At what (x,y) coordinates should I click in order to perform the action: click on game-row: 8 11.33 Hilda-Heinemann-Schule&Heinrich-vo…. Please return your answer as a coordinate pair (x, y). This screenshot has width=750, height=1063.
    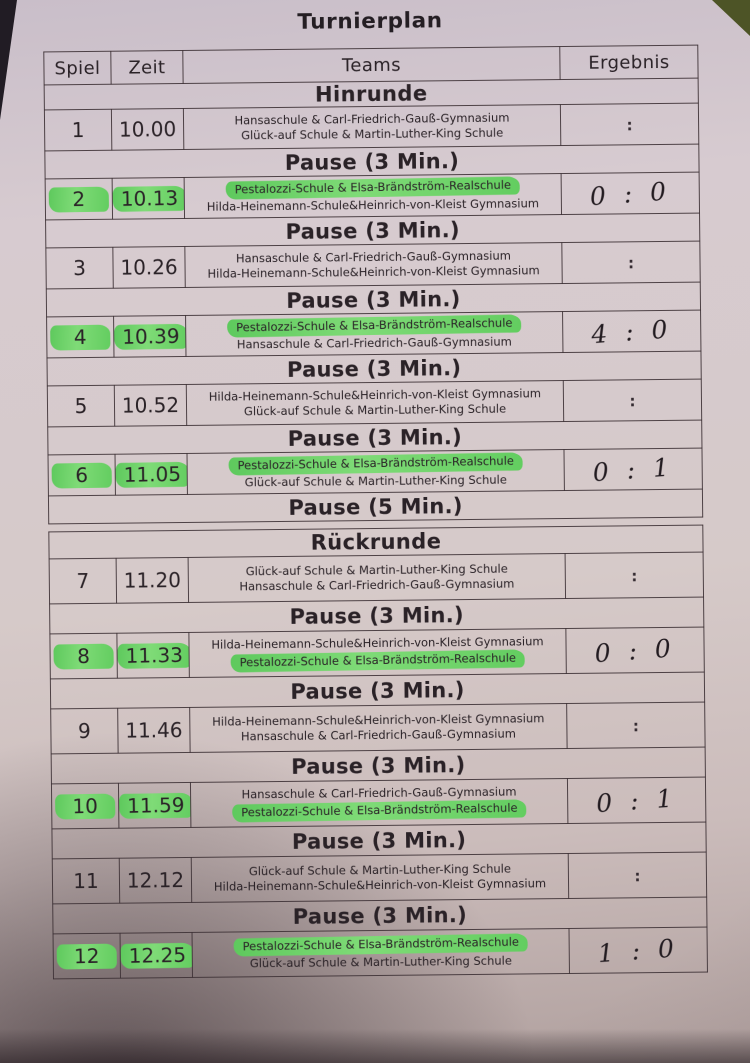
    Looking at the image, I should click on (377, 653).